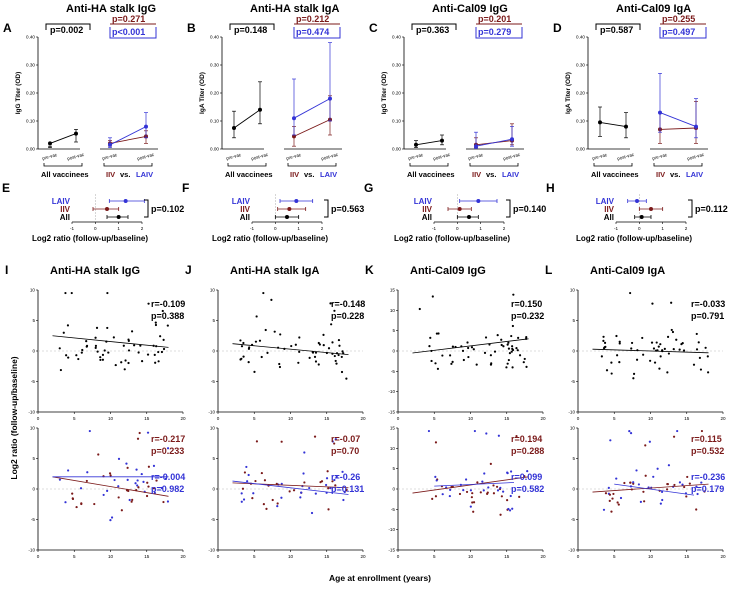  I want to click on p-value-laiv: p=0.582, so click(527, 489).